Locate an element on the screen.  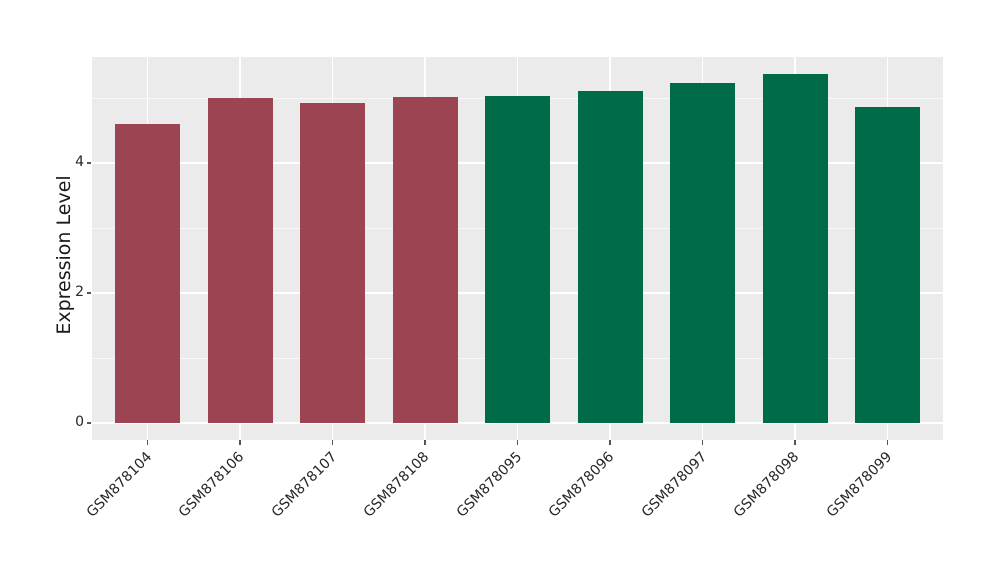
bar-GSM878098 is located at coordinates (795, 248).